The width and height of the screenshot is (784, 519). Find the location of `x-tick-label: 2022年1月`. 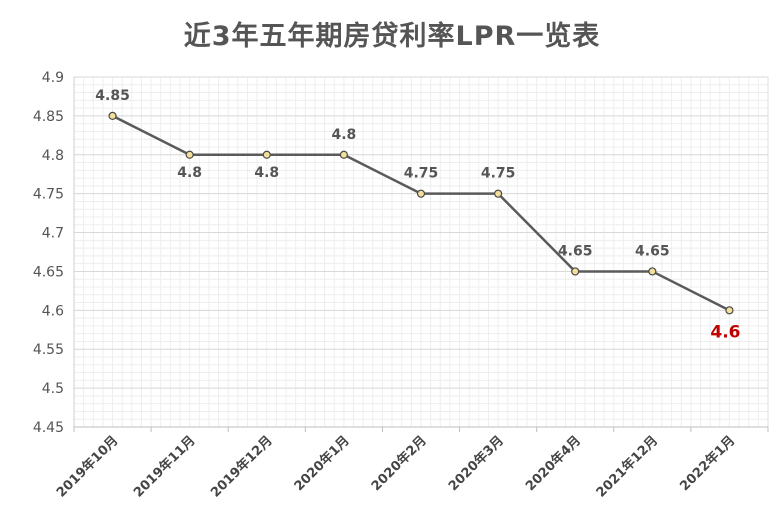

x-tick-label: 2022年1月 is located at coordinates (708, 464).